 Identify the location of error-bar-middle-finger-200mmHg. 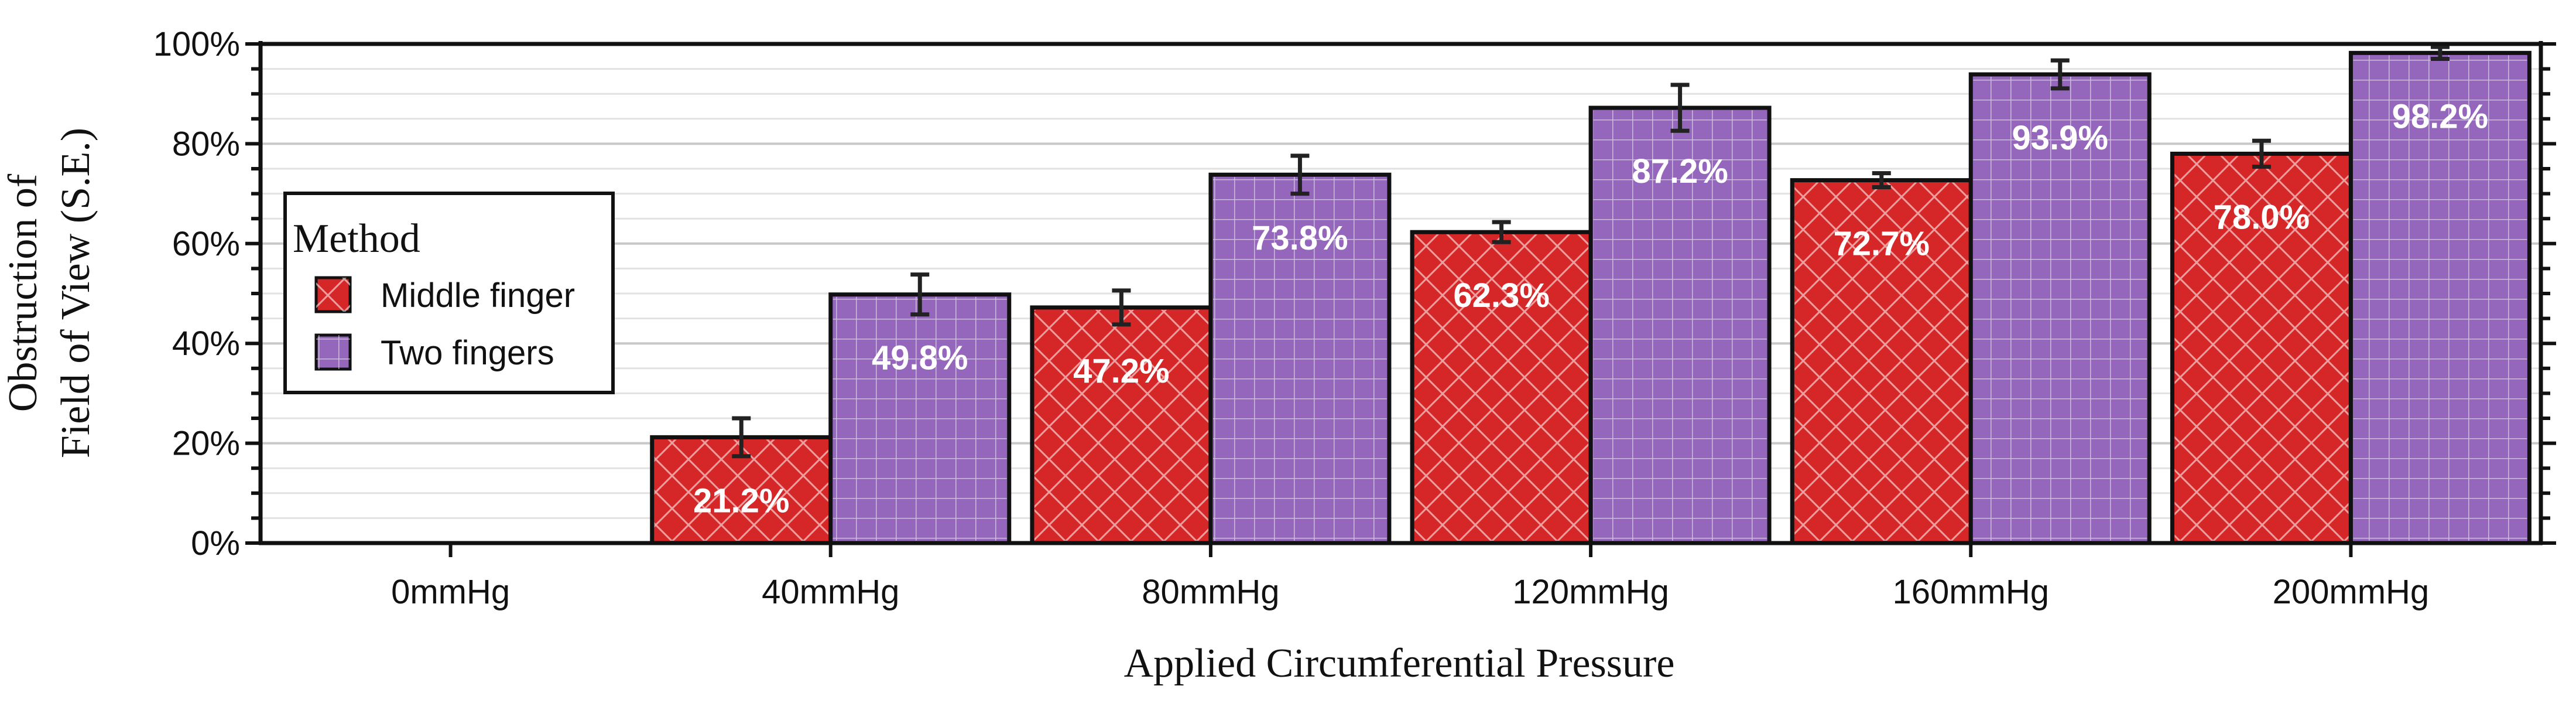
(2261, 153).